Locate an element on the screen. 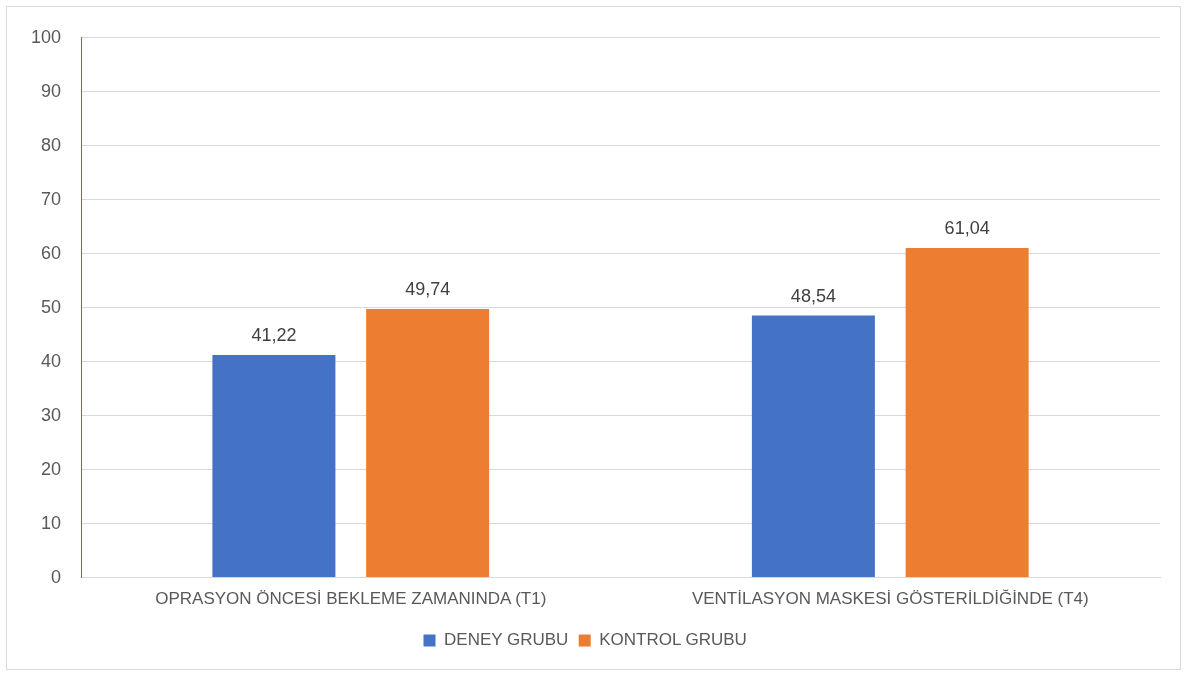  x-tick-label: OPRASYON ÖNCESİ BEKLEME ZAMANINDA (T1) is located at coordinates (351, 599).